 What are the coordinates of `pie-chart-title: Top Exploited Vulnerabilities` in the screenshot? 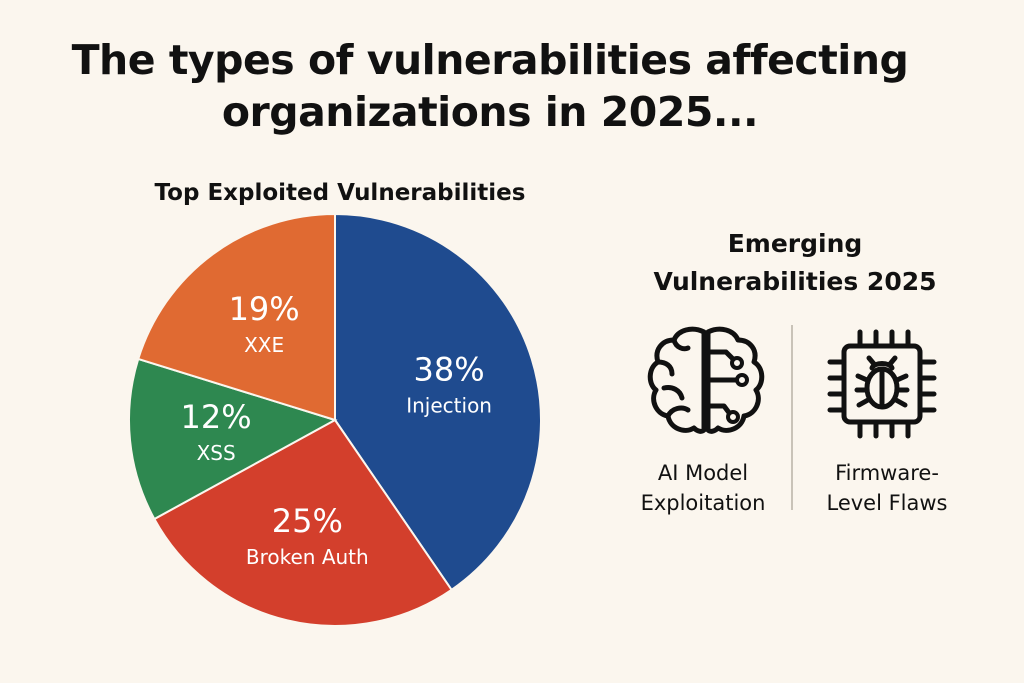 It's located at (340, 193).